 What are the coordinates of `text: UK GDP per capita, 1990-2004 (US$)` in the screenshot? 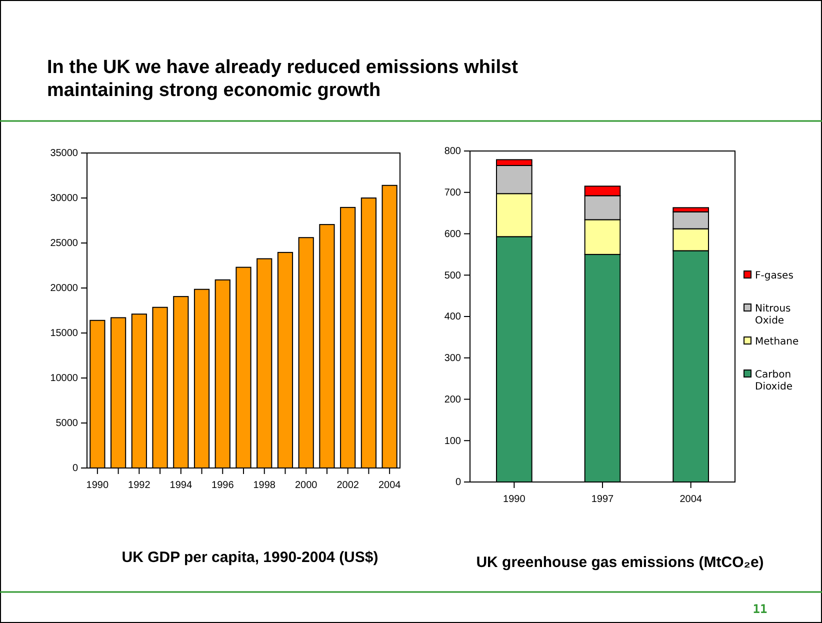 It's located at (250, 557).